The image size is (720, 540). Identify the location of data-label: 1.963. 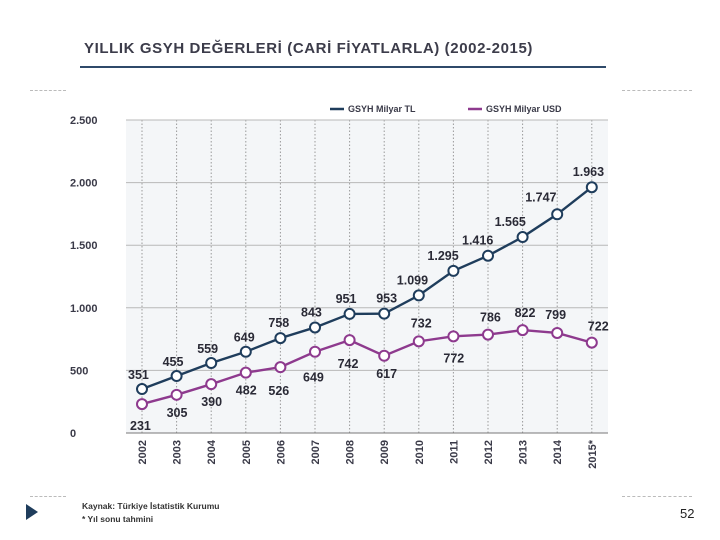
(588, 172).